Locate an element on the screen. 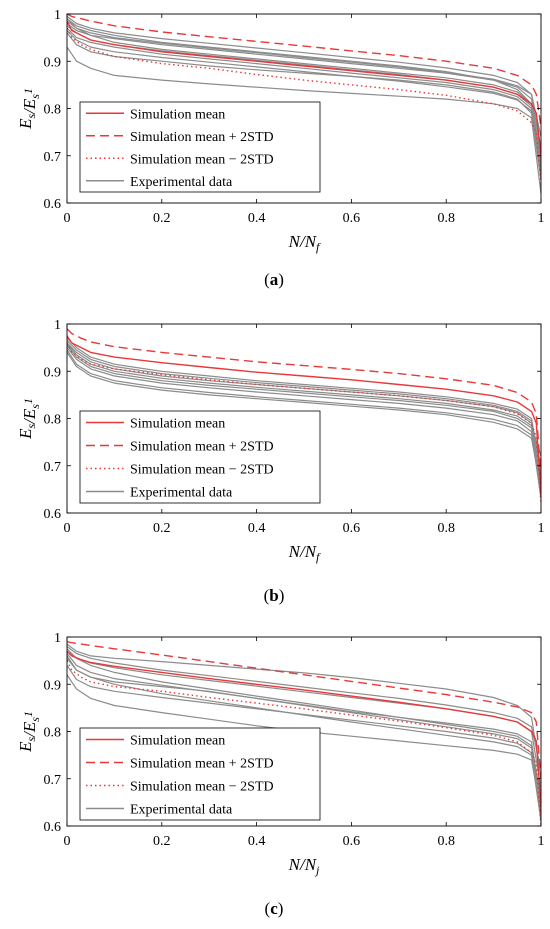 The height and width of the screenshot is (929, 550). panel-label: (b) is located at coordinates (274, 595).